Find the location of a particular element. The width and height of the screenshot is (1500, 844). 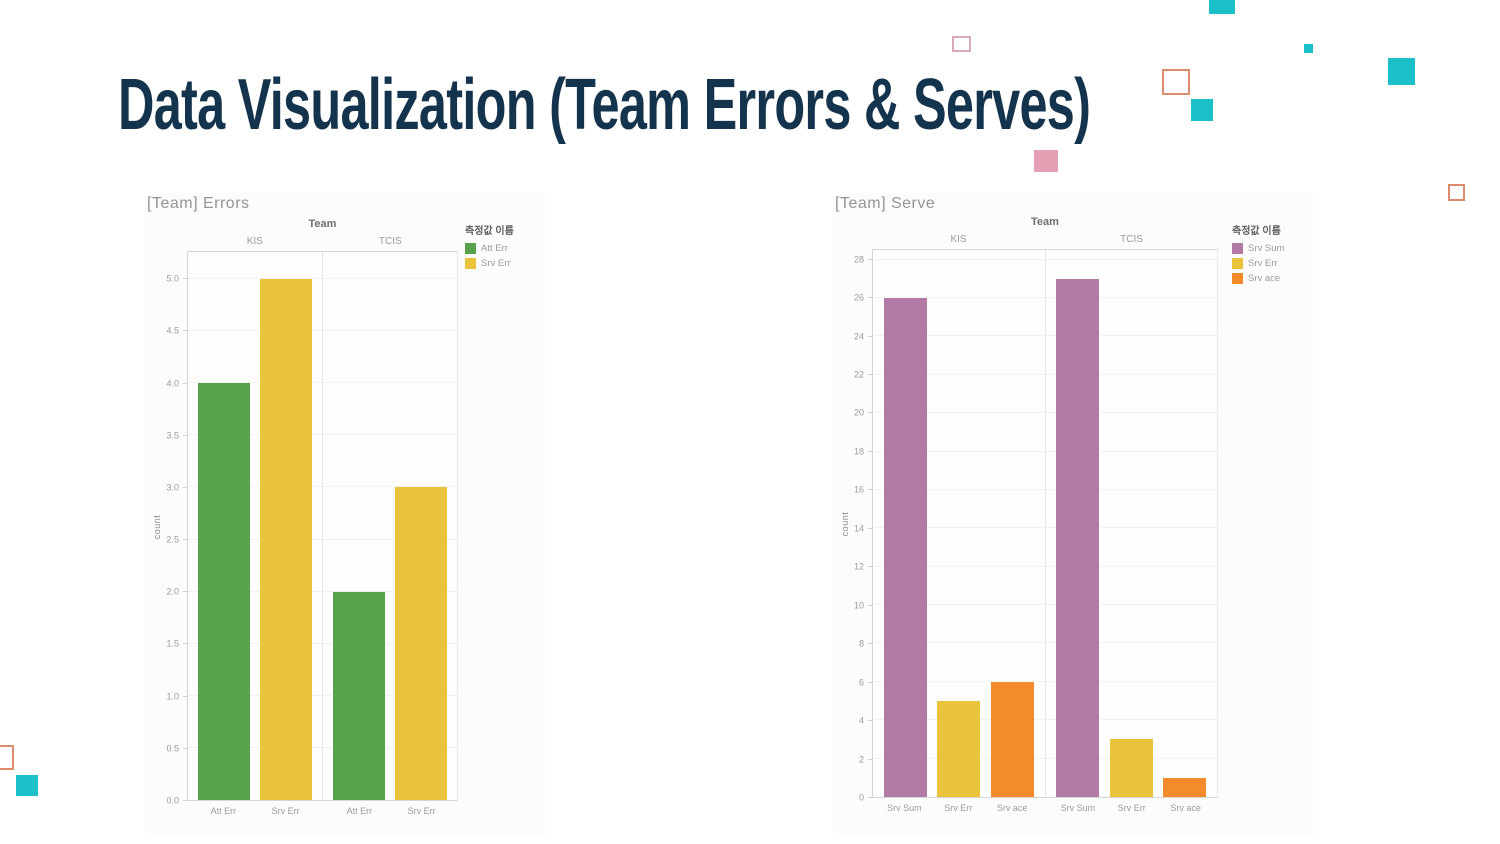

decor-square-pink-outline is located at coordinates (961, 44).